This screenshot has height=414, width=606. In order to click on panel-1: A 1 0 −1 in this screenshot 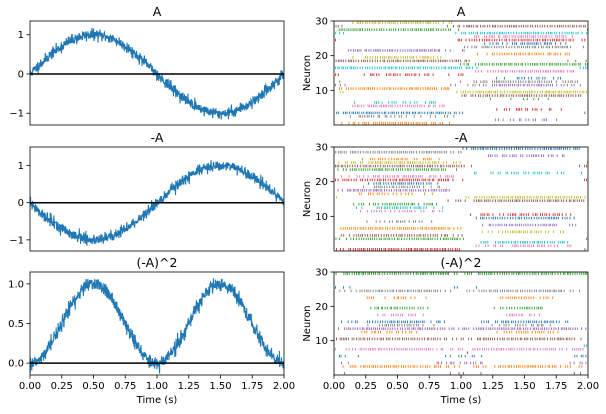, I will do `click(147, 65)`.